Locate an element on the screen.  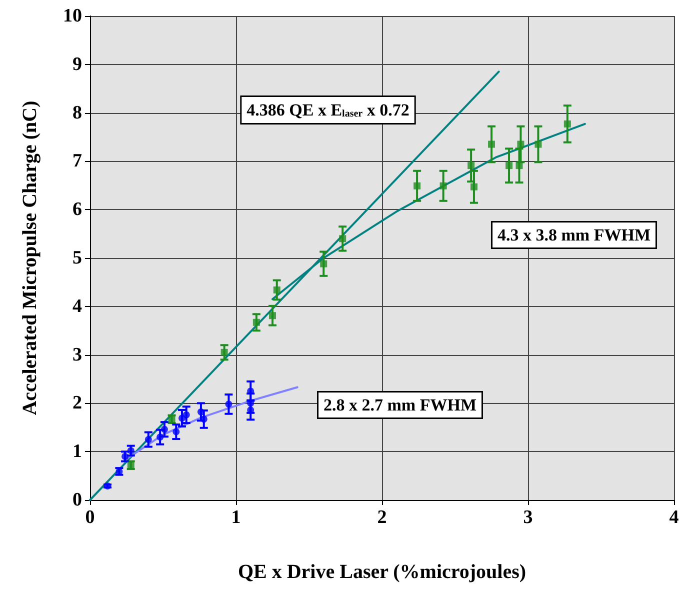
x-tick-label: 3 is located at coordinates (528, 517).